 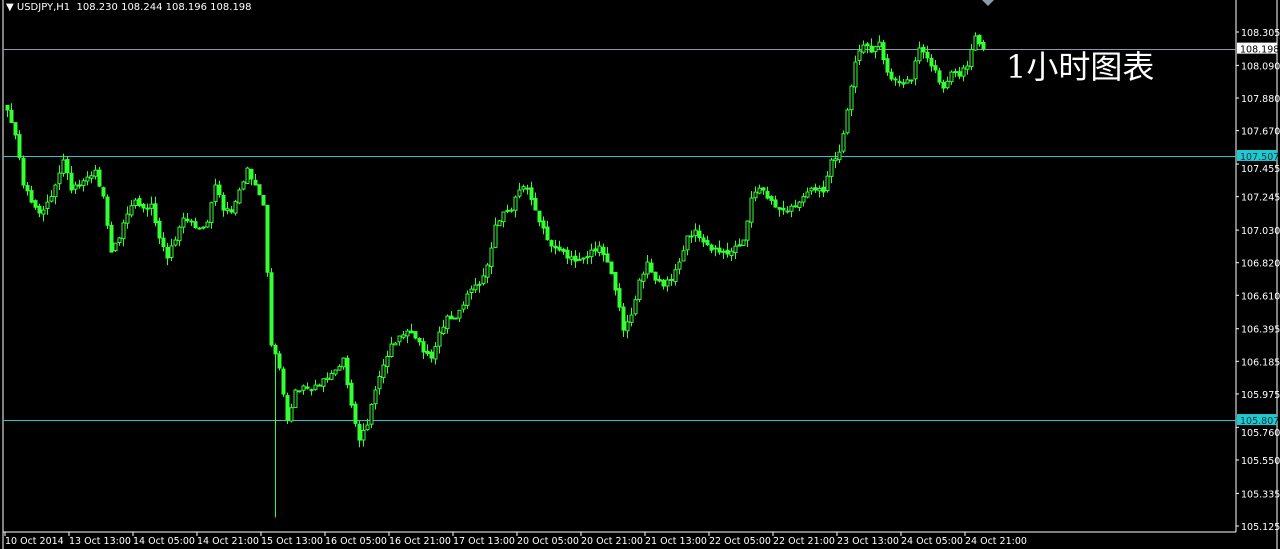 What do you see at coordinates (1260, 132) in the screenshot?
I see `price-tick-label: 107.670` at bounding box center [1260, 132].